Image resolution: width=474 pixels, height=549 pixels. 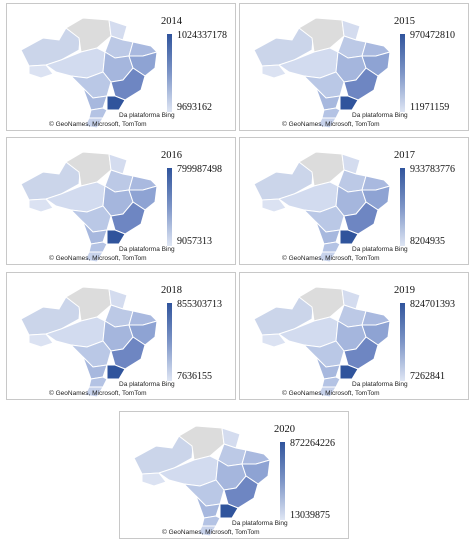 I want to click on legend-min-value: 9693162, so click(x=194, y=107).